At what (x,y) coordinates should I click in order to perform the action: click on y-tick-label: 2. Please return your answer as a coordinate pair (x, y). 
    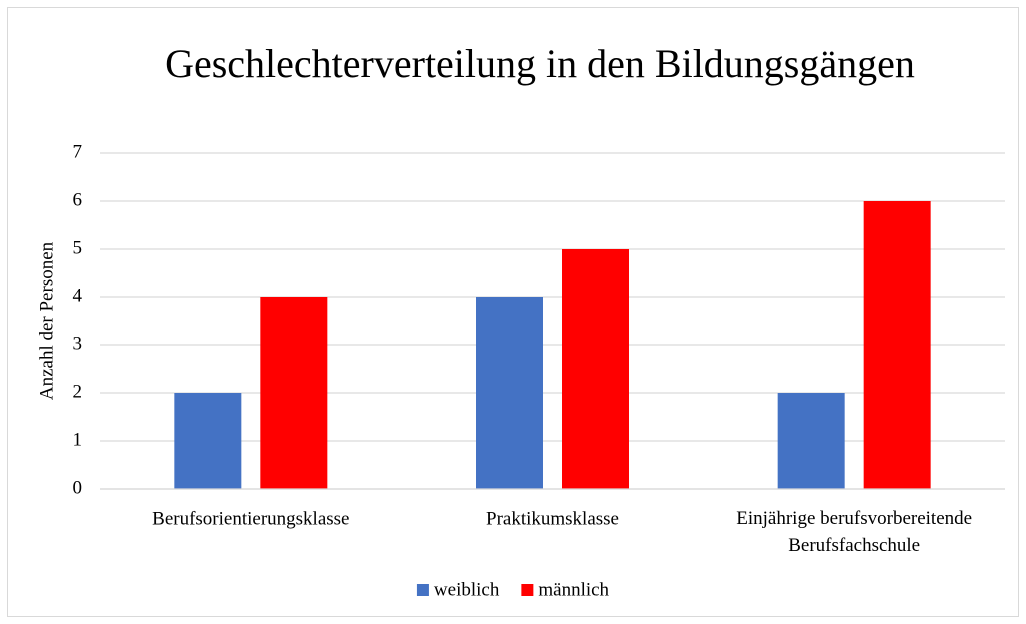
    Looking at the image, I should click on (78, 391).